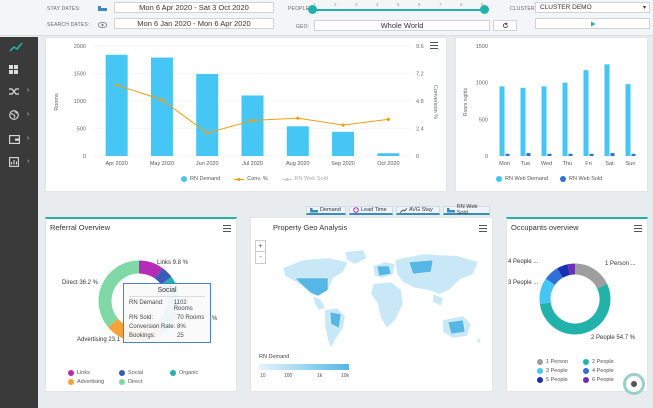 The image size is (653, 408). Describe the element at coordinates (130, 382) in the screenshot. I see `legend-item-direct: Direct` at that location.